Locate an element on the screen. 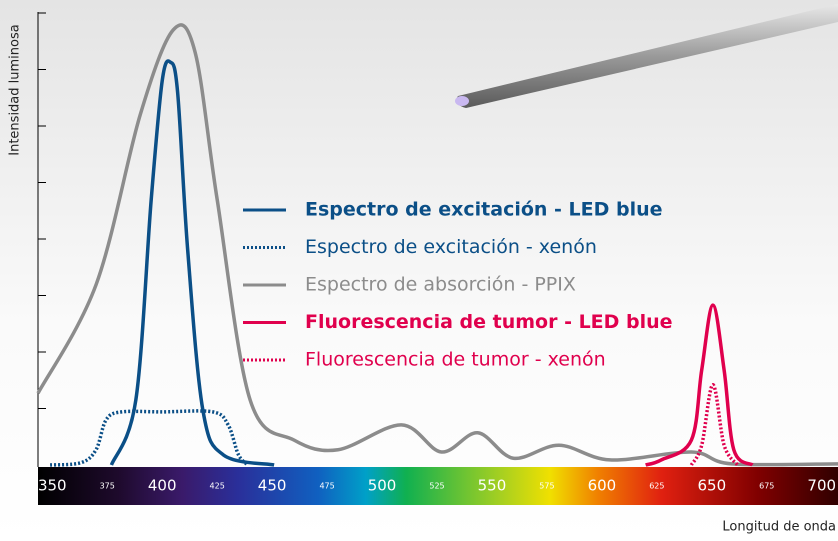 This screenshot has width=838, height=541. x-tick-label: 700 is located at coordinates (821, 486).